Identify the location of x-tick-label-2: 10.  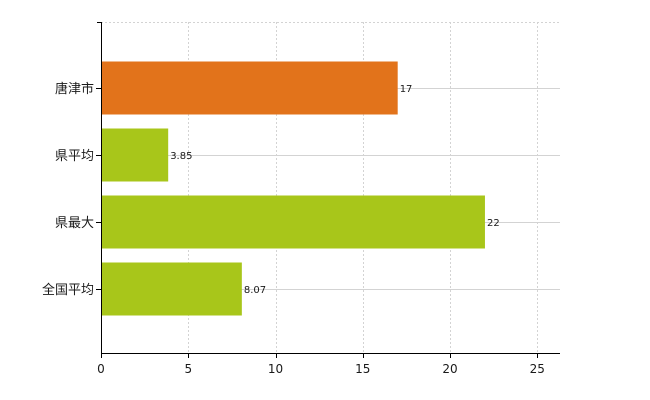
(275, 369).